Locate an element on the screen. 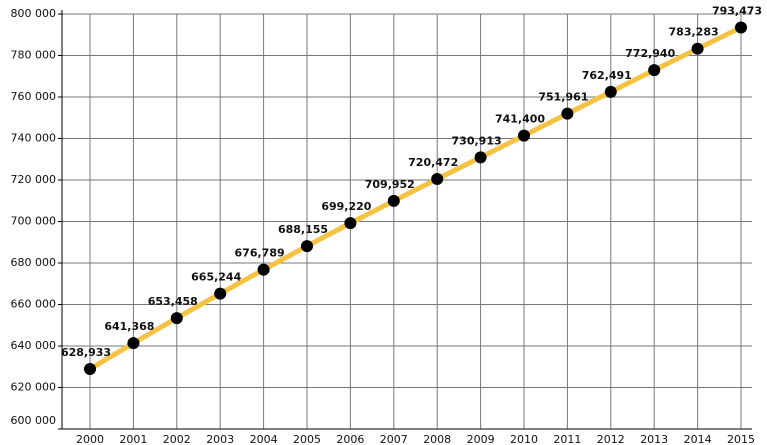 The width and height of the screenshot is (767, 445). value-label: 741,400 is located at coordinates (520, 119).